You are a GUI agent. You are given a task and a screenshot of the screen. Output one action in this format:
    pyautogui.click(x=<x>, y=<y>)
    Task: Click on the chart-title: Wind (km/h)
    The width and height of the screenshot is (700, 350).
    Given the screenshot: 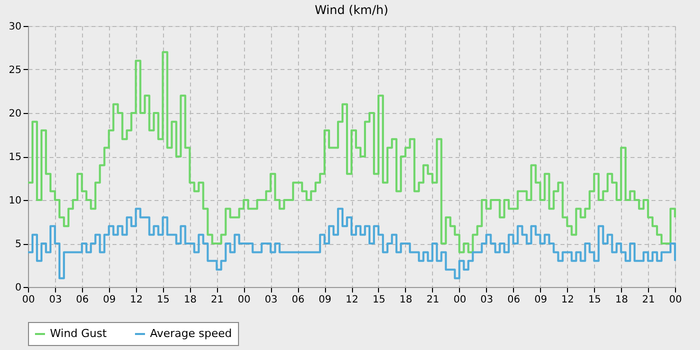 What is the action you would take?
    pyautogui.click(x=351, y=10)
    